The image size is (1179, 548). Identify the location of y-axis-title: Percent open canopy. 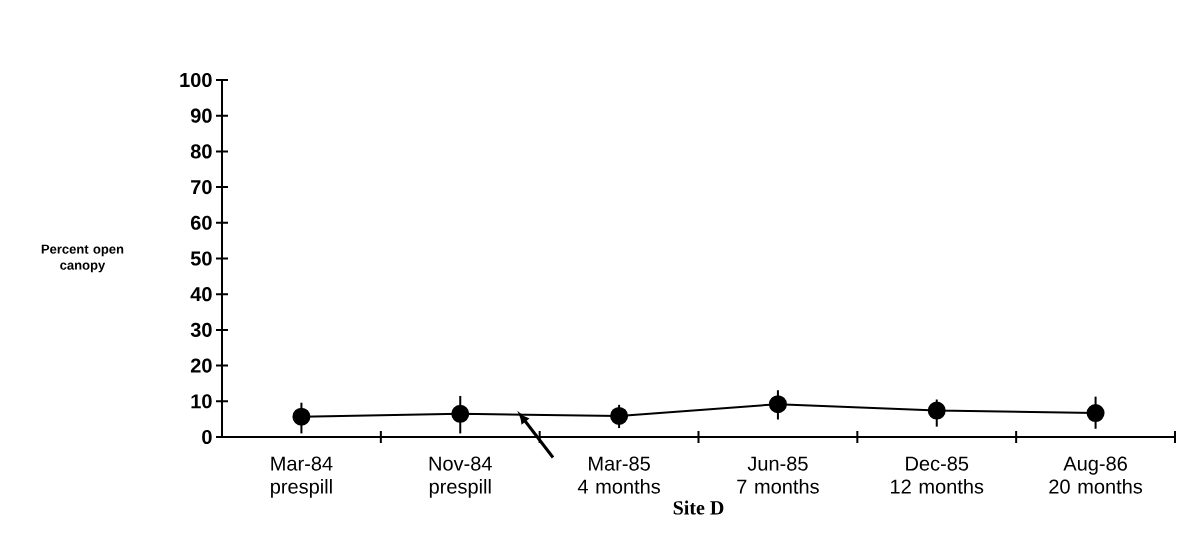
(82, 258).